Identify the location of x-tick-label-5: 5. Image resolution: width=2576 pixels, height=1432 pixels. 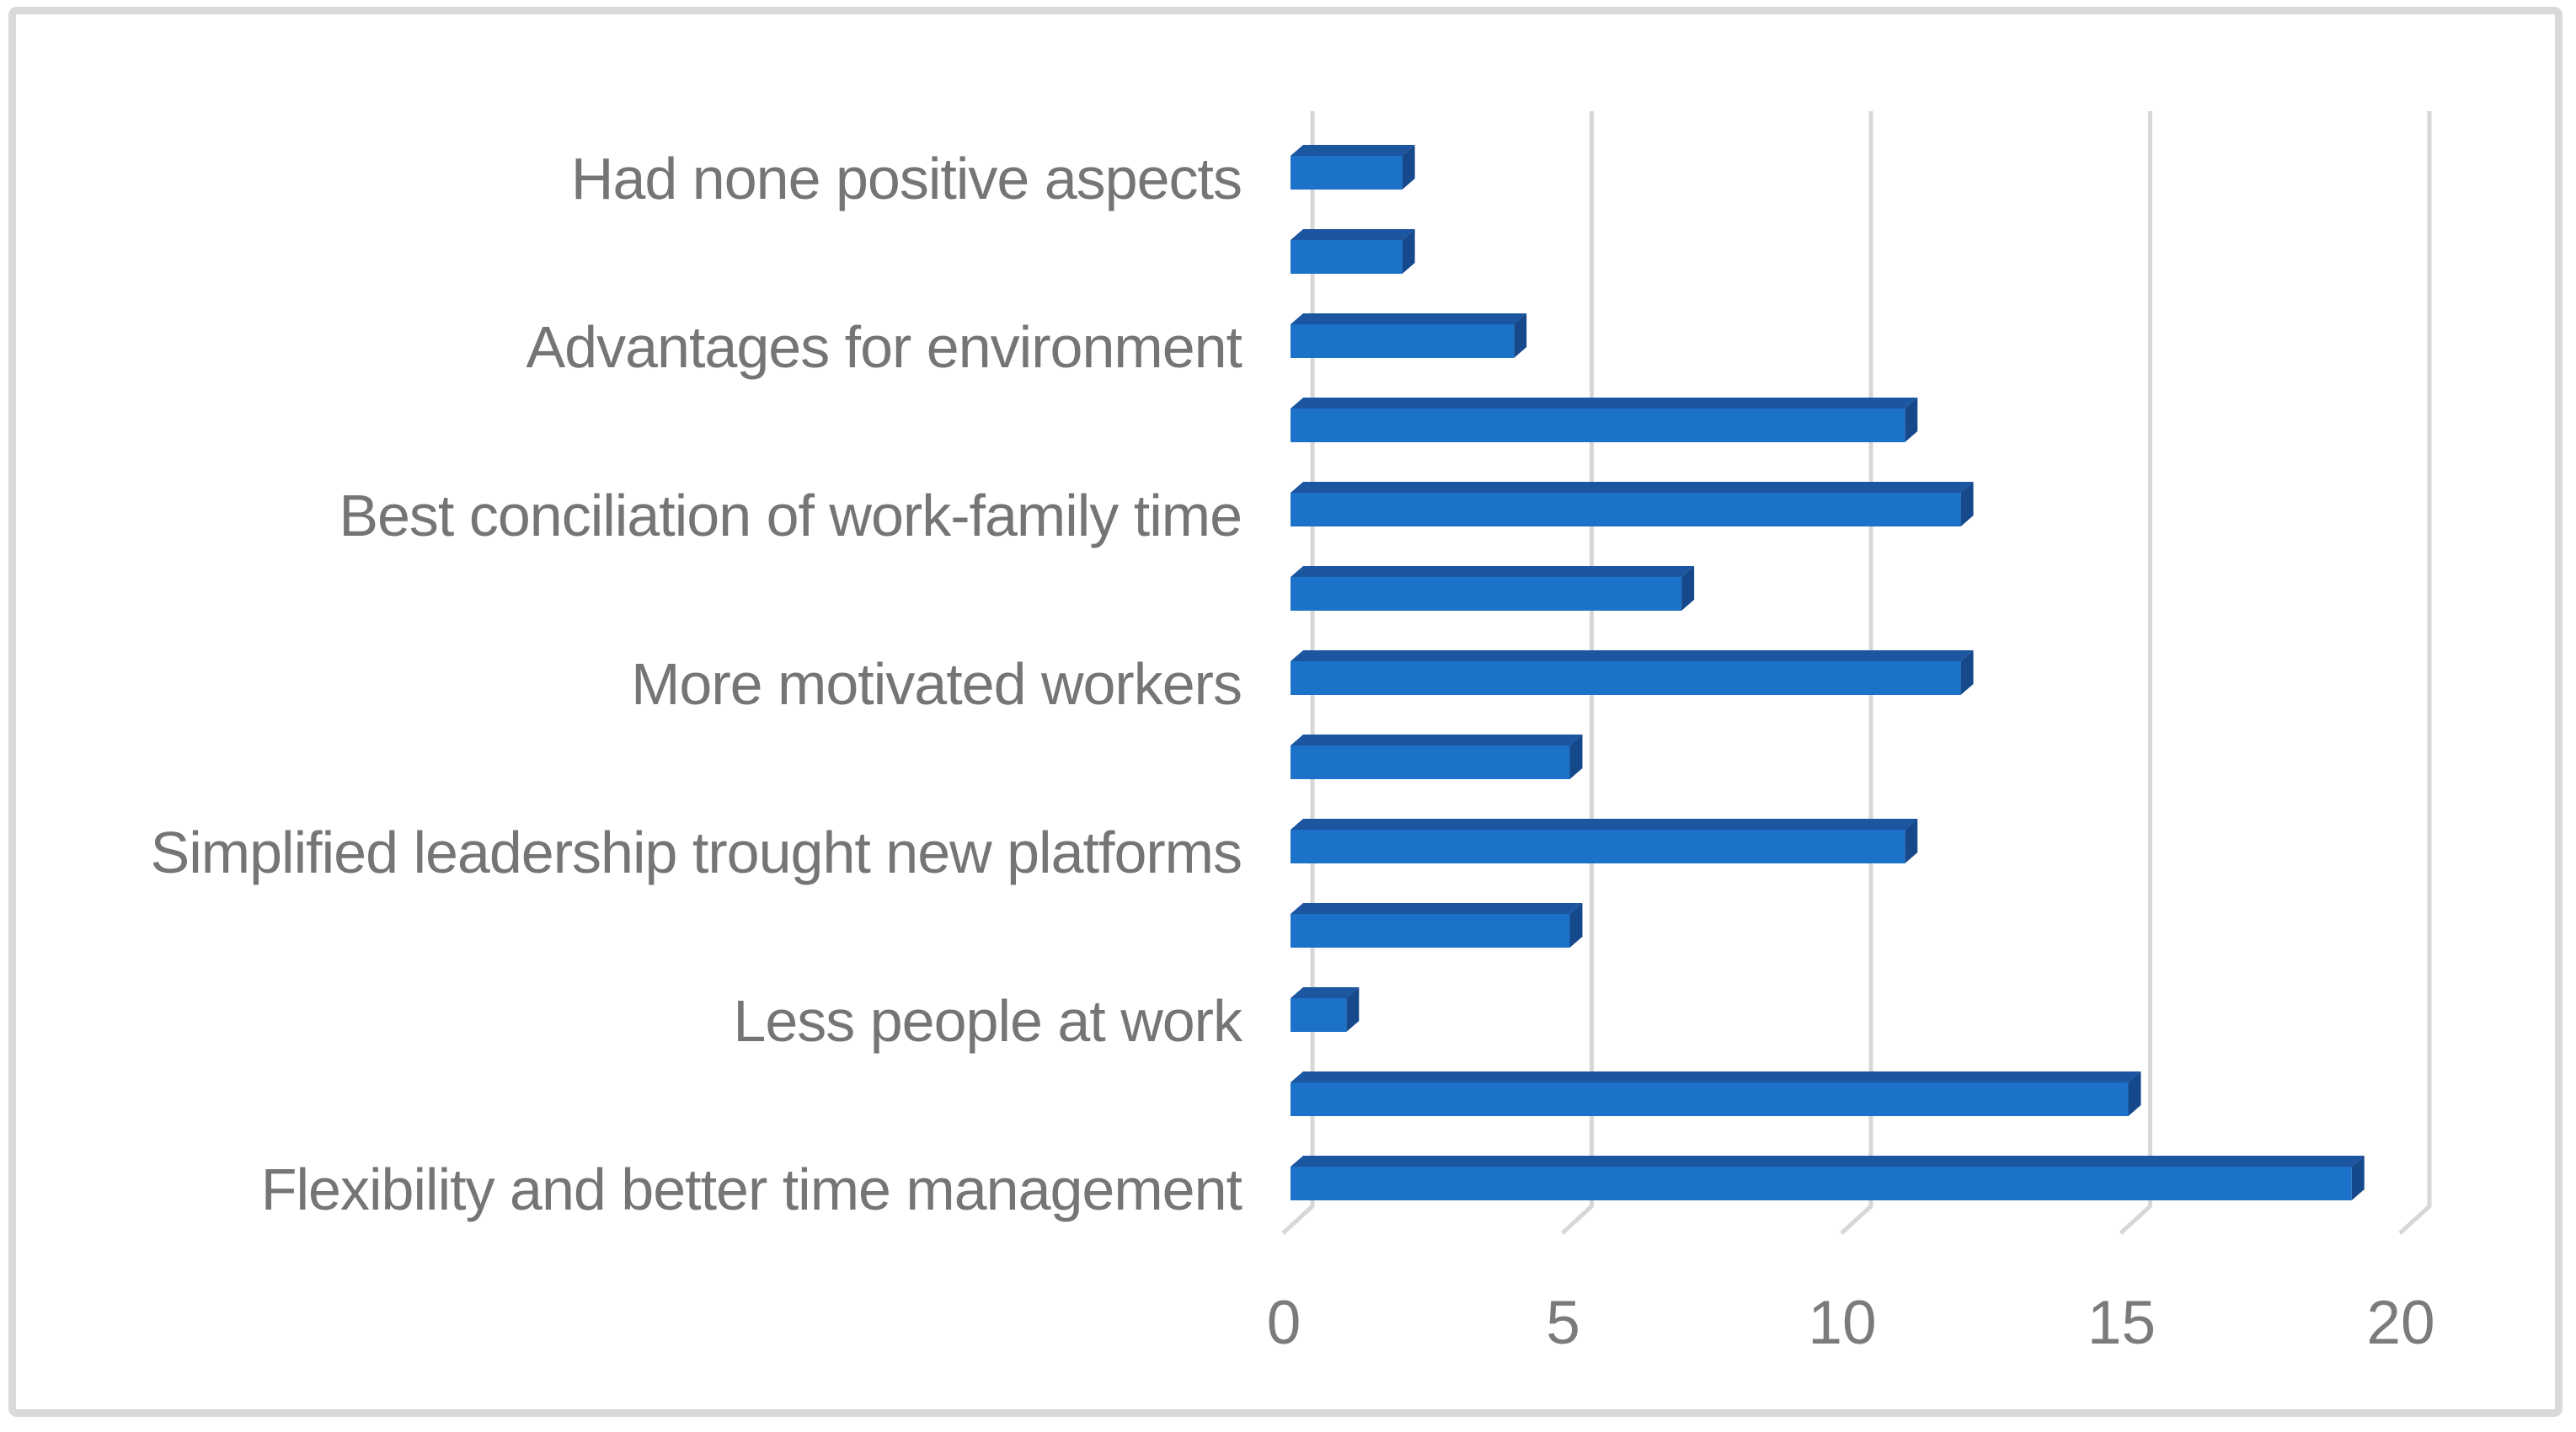
(1563, 1323).